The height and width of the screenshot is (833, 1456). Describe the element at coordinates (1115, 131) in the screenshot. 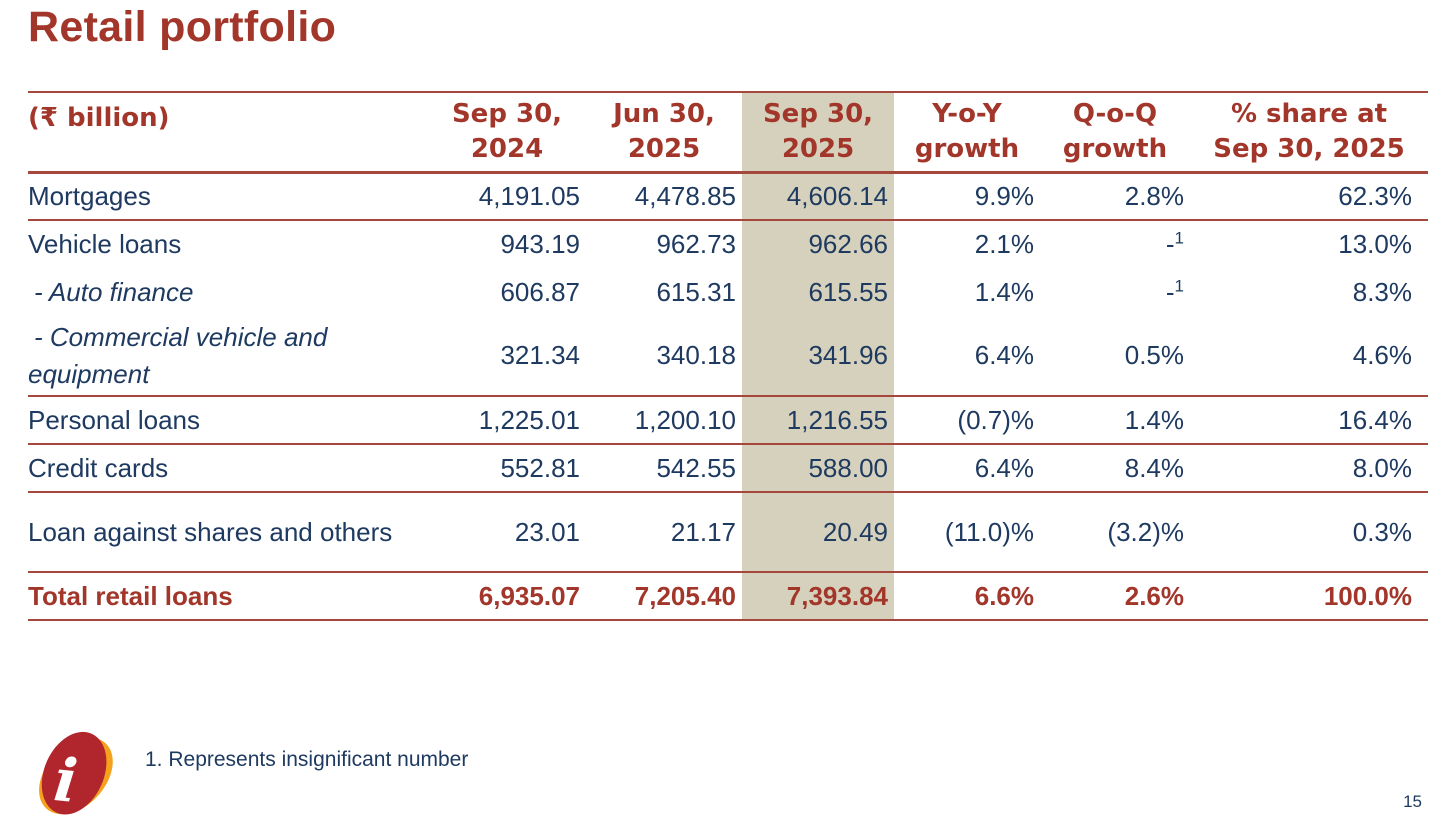

I see `column-header-qoq-growth: Q-o-Q growth` at that location.